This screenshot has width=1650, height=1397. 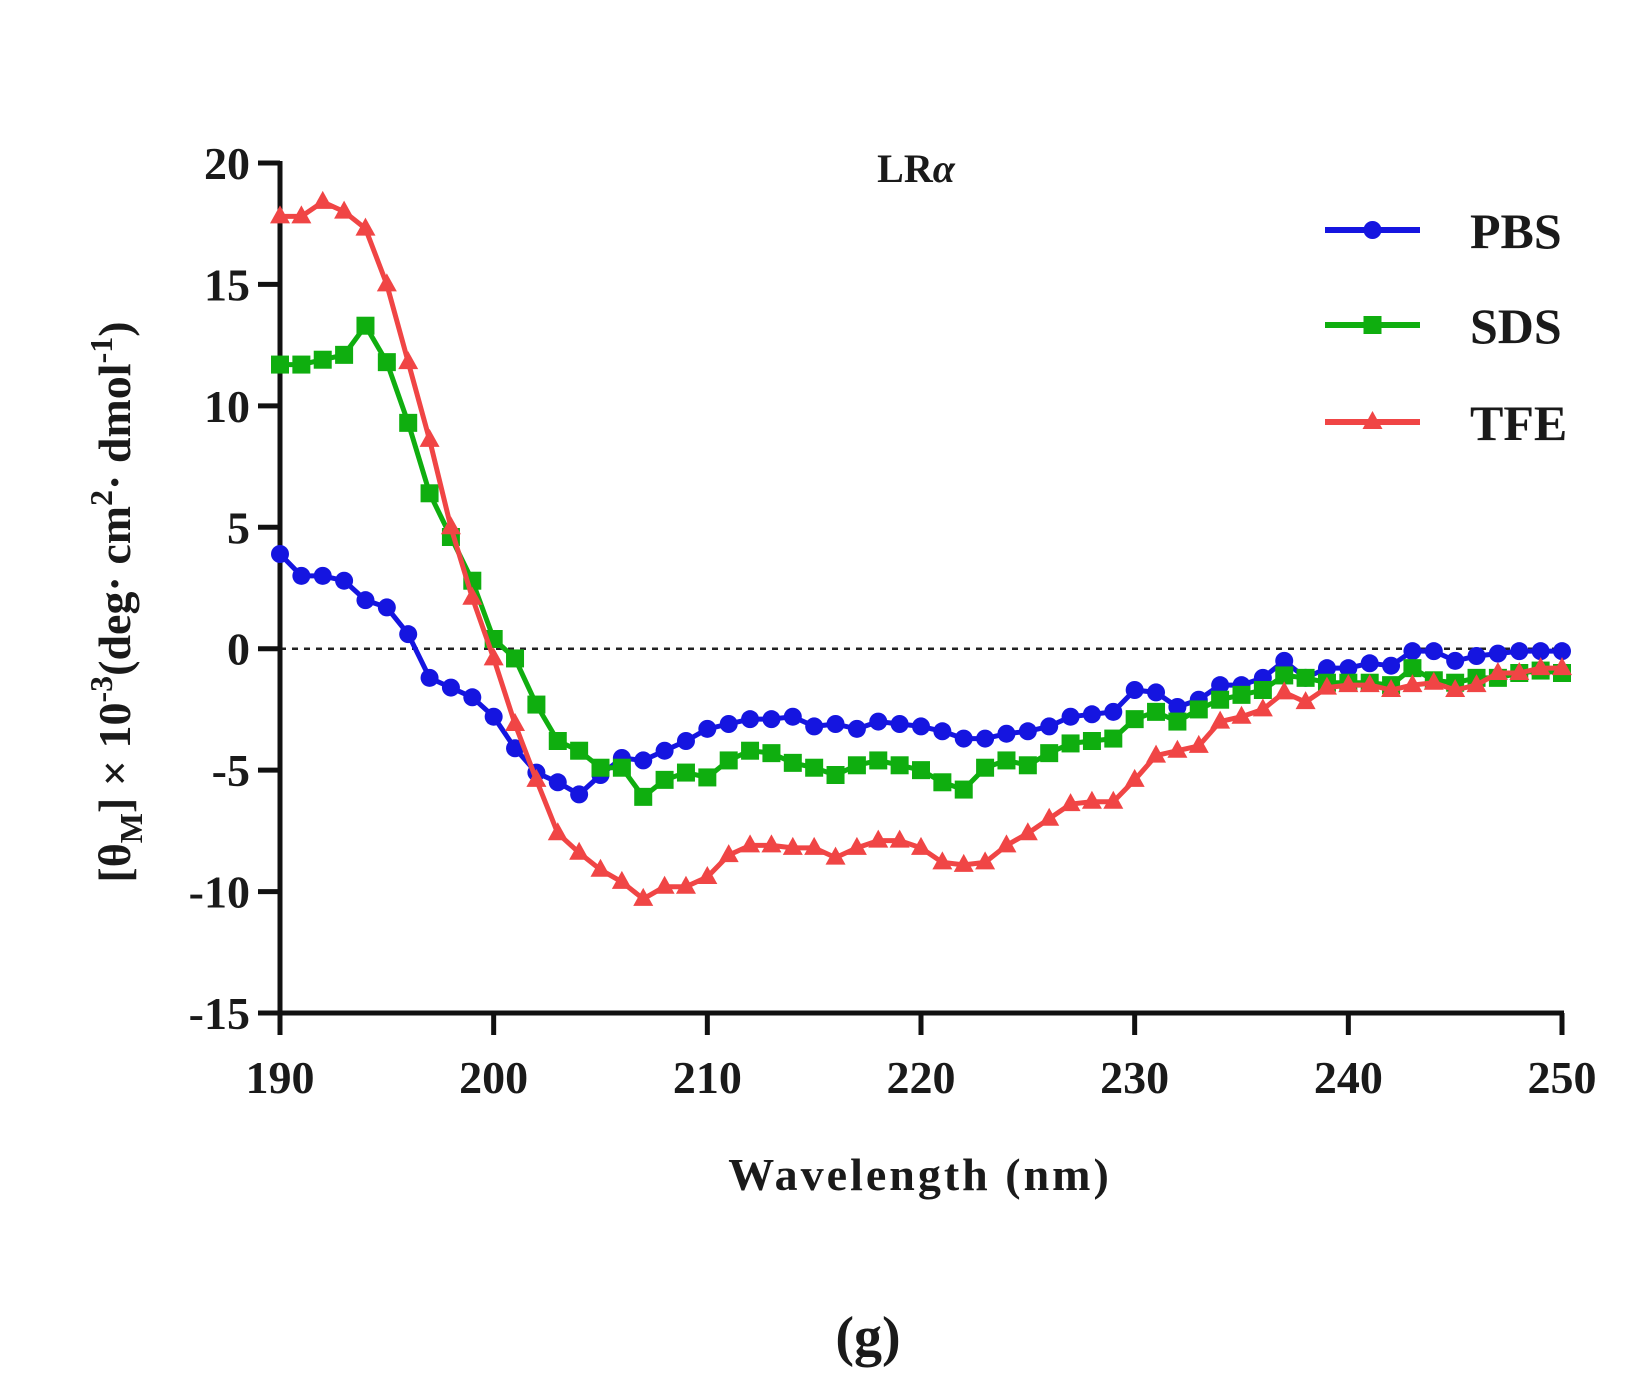 What do you see at coordinates (1516, 231) in the screenshot?
I see `legend-label-pbs: PBS` at bounding box center [1516, 231].